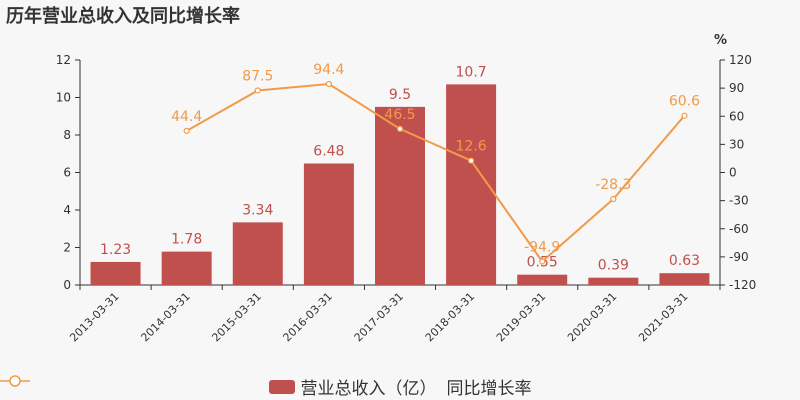 Image resolution: width=800 pixels, height=400 pixels. Describe the element at coordinates (736, 88) in the screenshot. I see `y-right-tick-label: 90` at that location.